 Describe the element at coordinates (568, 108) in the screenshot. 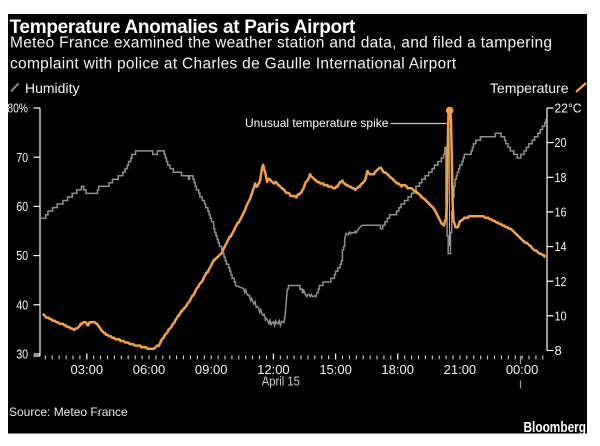

I see `svg-text: 22°C` at that location.